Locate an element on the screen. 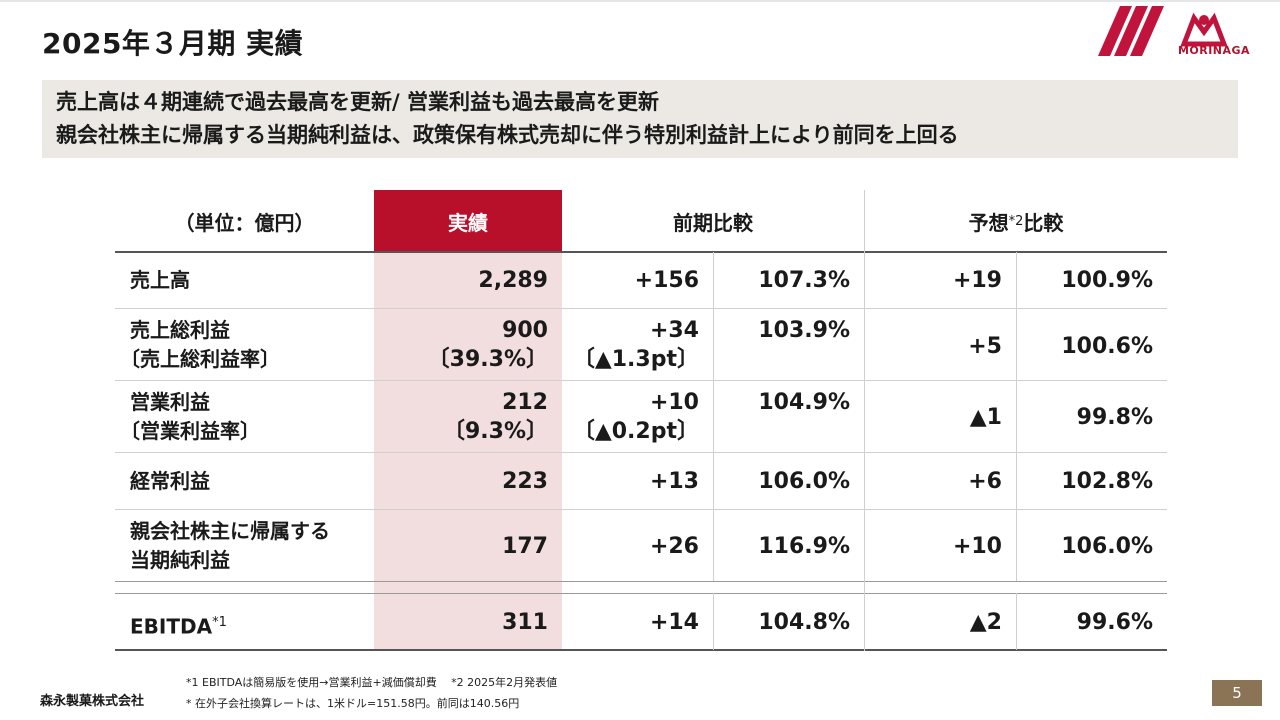 This screenshot has height=720, width=1280. row-label: 売上高 is located at coordinates (160, 280).